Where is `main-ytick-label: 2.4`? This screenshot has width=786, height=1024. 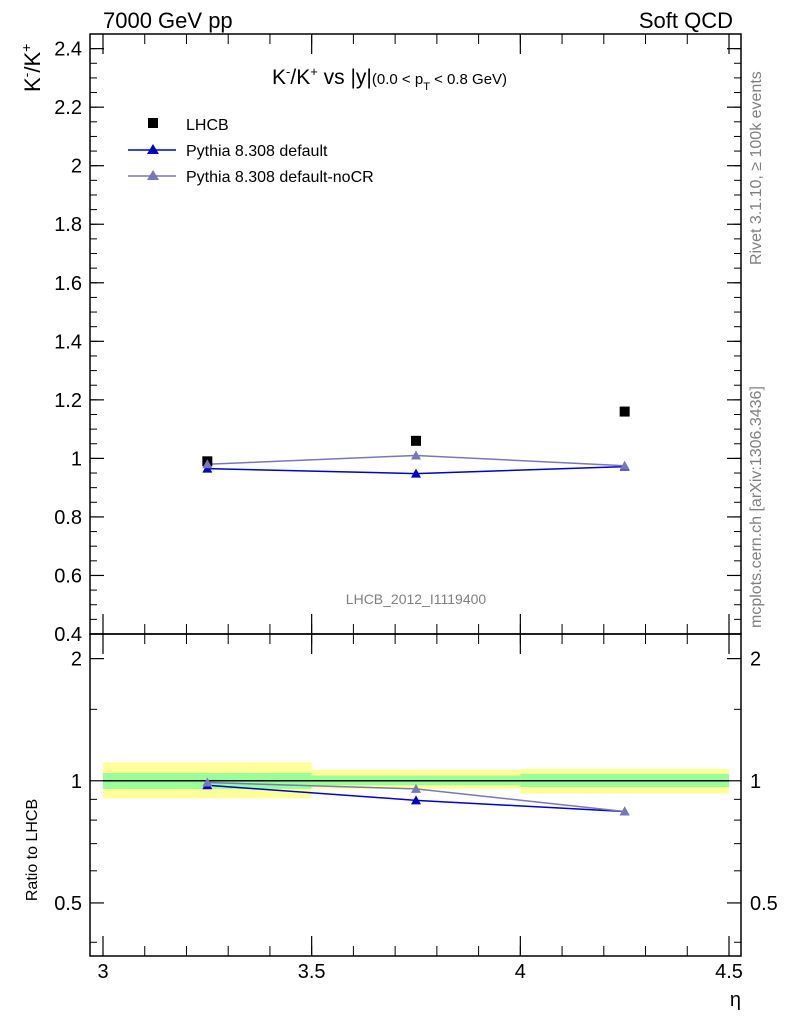 main-ytick-label: 2.4 is located at coordinates (68, 50).